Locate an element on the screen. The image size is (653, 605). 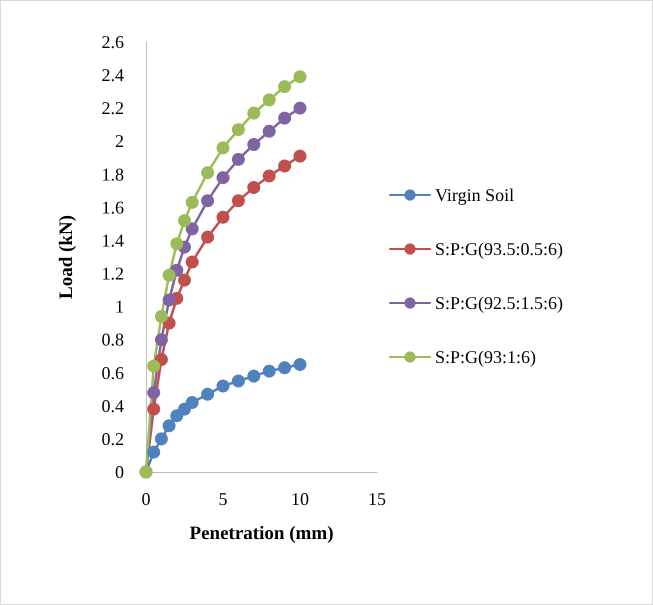
y-tick-label: 1.6 is located at coordinates (113, 207).